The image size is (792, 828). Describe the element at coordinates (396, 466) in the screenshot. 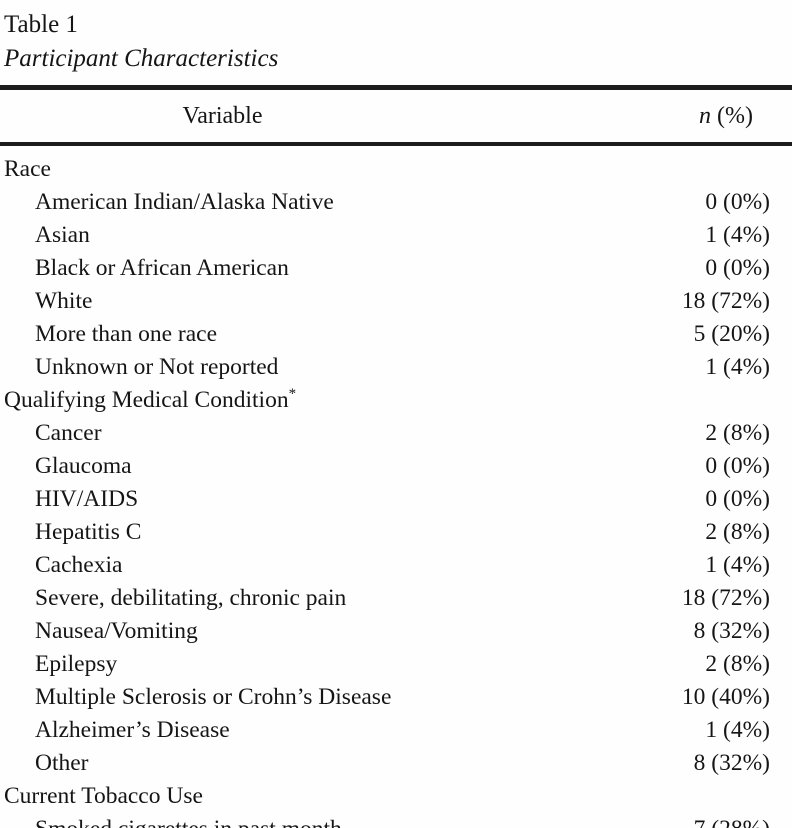

I see `table-row: Glaucoma 0 (0%)` at that location.